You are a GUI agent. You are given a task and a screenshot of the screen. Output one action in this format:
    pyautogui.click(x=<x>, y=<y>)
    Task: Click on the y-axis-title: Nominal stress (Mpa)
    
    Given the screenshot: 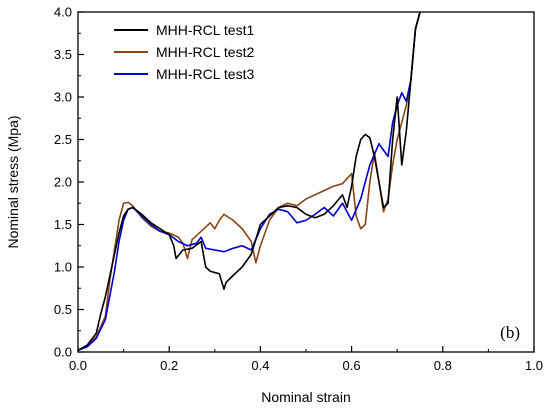 What is the action you would take?
    pyautogui.click(x=13, y=181)
    